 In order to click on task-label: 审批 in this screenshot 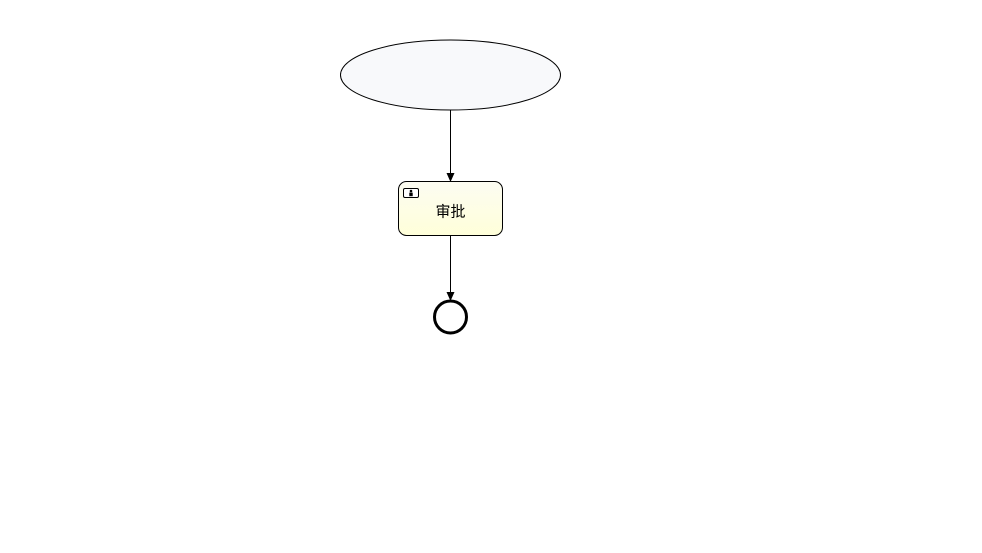, I will do `click(450, 212)`.